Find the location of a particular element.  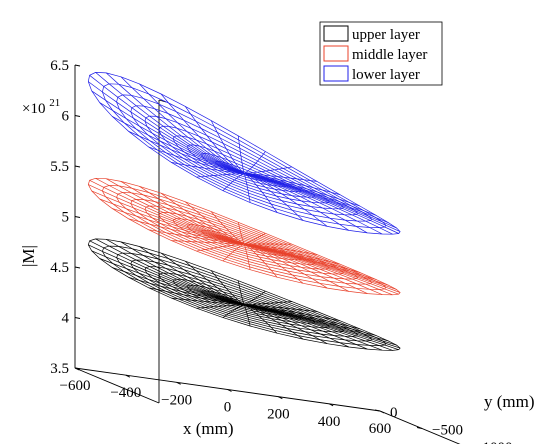

x-axis-label: x (mm) is located at coordinates (208, 428).